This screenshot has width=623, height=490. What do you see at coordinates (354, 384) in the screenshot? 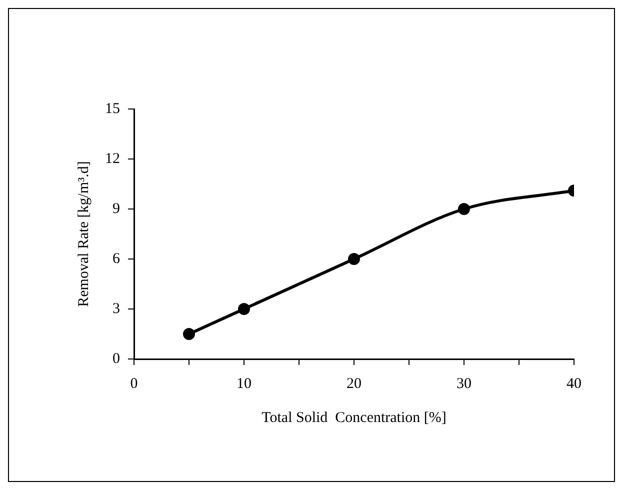
I see `x-tick-label: 20` at bounding box center [354, 384].